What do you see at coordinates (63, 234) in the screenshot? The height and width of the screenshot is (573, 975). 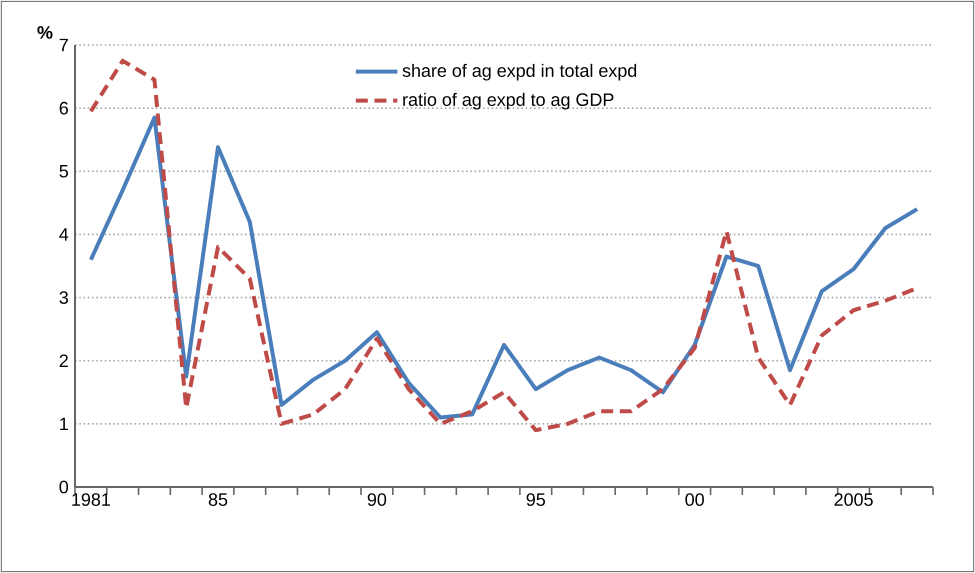 I see `y-tick-label: 4` at bounding box center [63, 234].